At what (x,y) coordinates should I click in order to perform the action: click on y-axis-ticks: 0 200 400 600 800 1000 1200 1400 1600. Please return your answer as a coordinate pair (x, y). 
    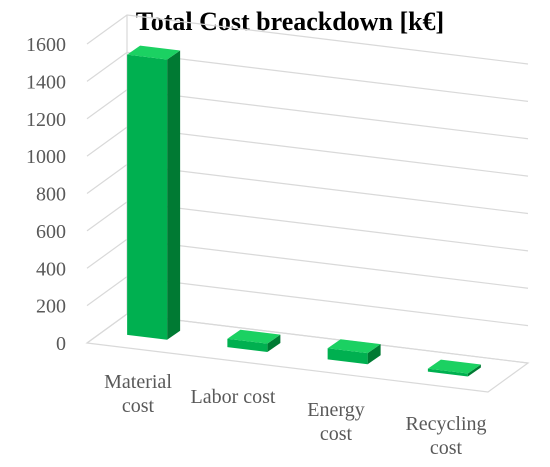
    Looking at the image, I should click on (46, 194).